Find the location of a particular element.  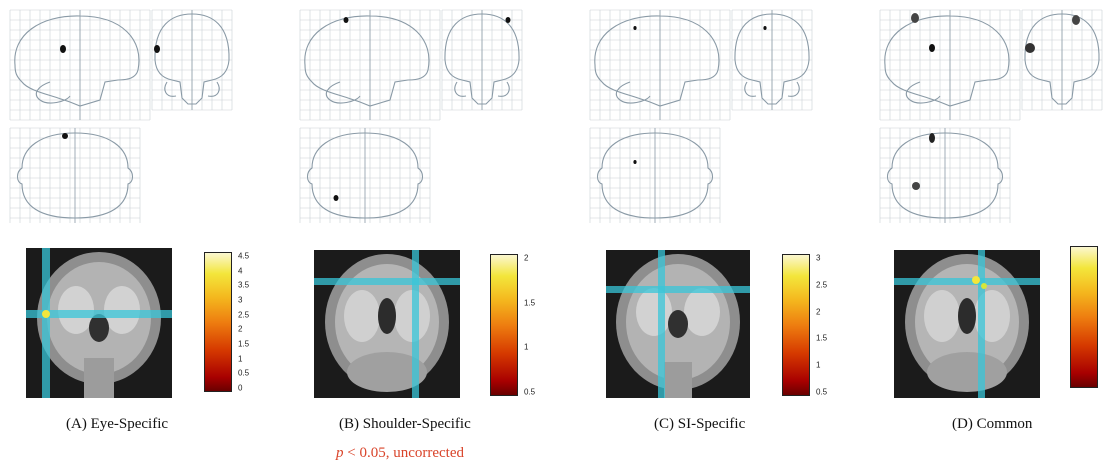

threshold-text: < 0.05, uncorrected is located at coordinates (403, 453).